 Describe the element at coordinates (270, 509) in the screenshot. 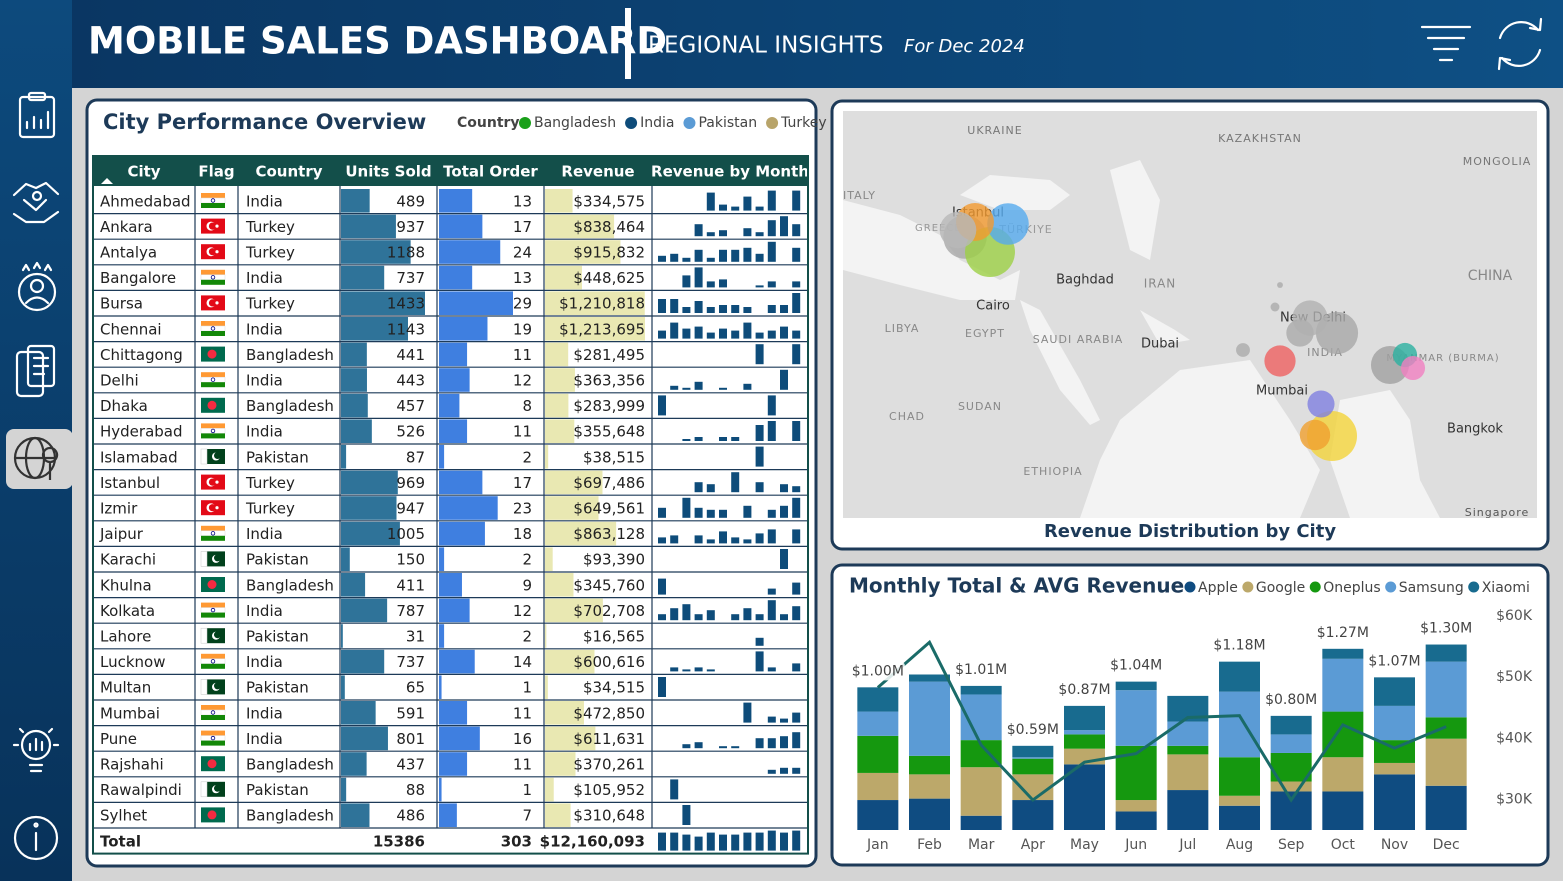

I see `country-cell: Turkey` at that location.